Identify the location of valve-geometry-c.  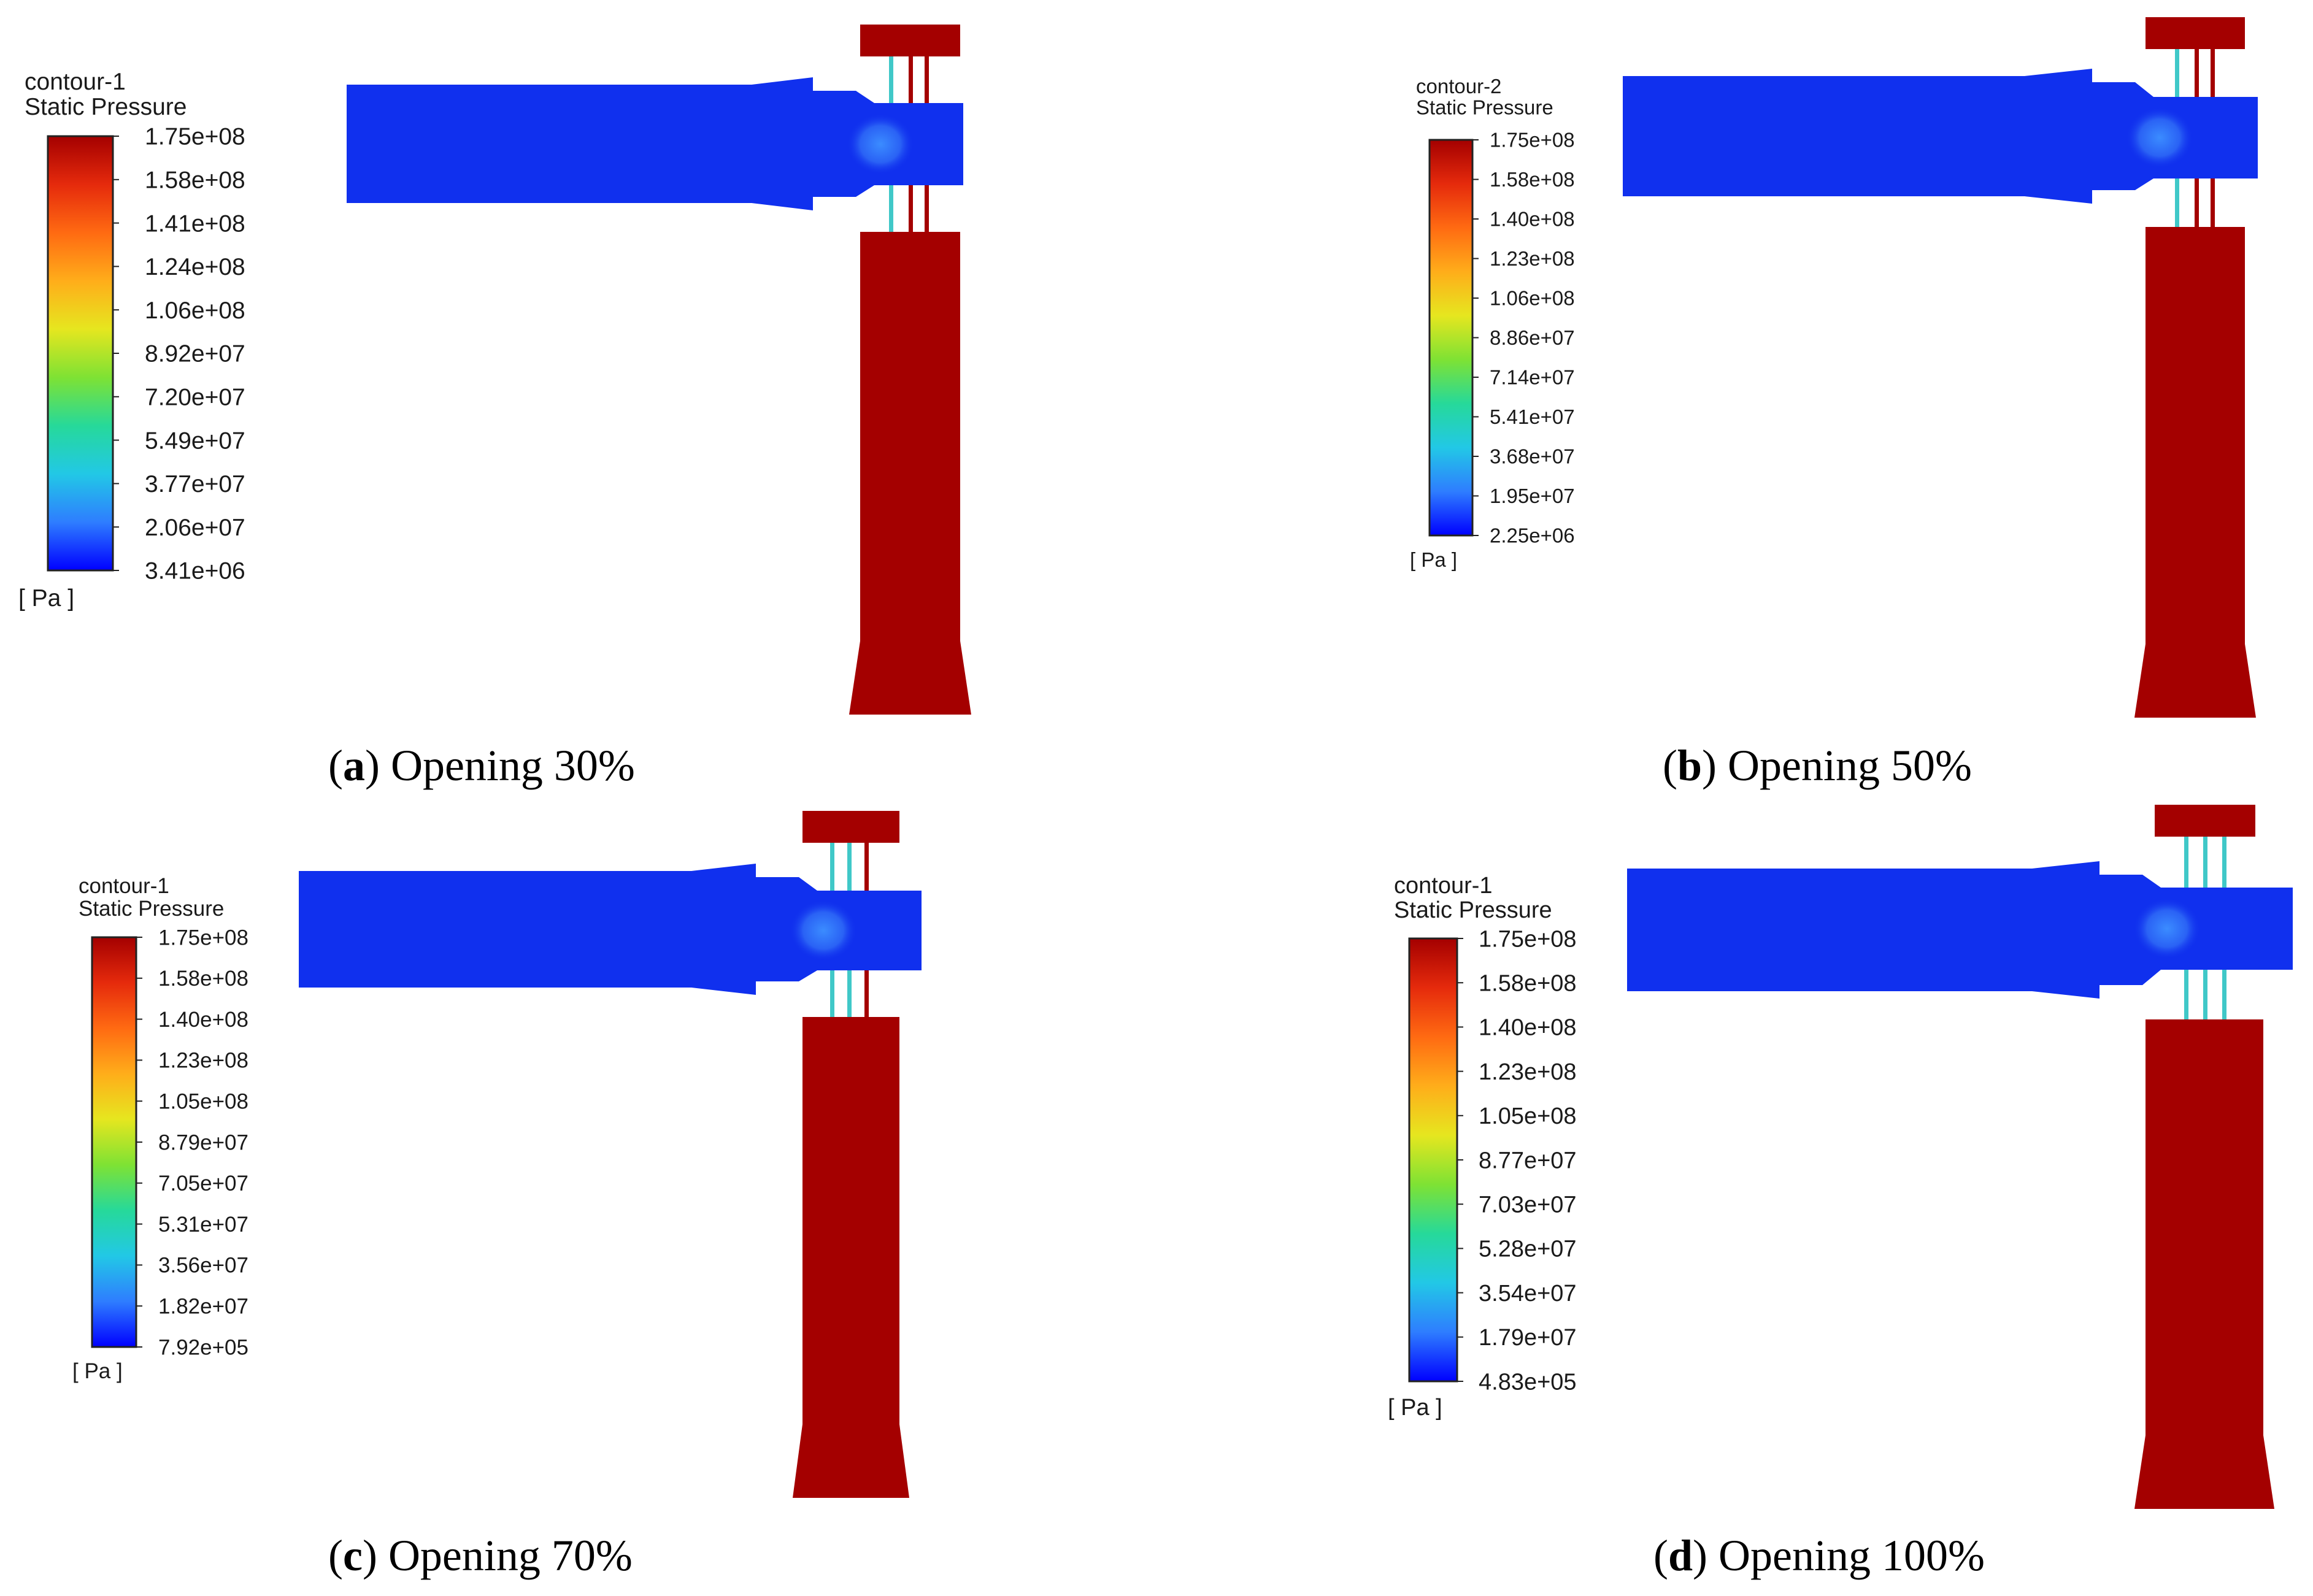
(610, 1154).